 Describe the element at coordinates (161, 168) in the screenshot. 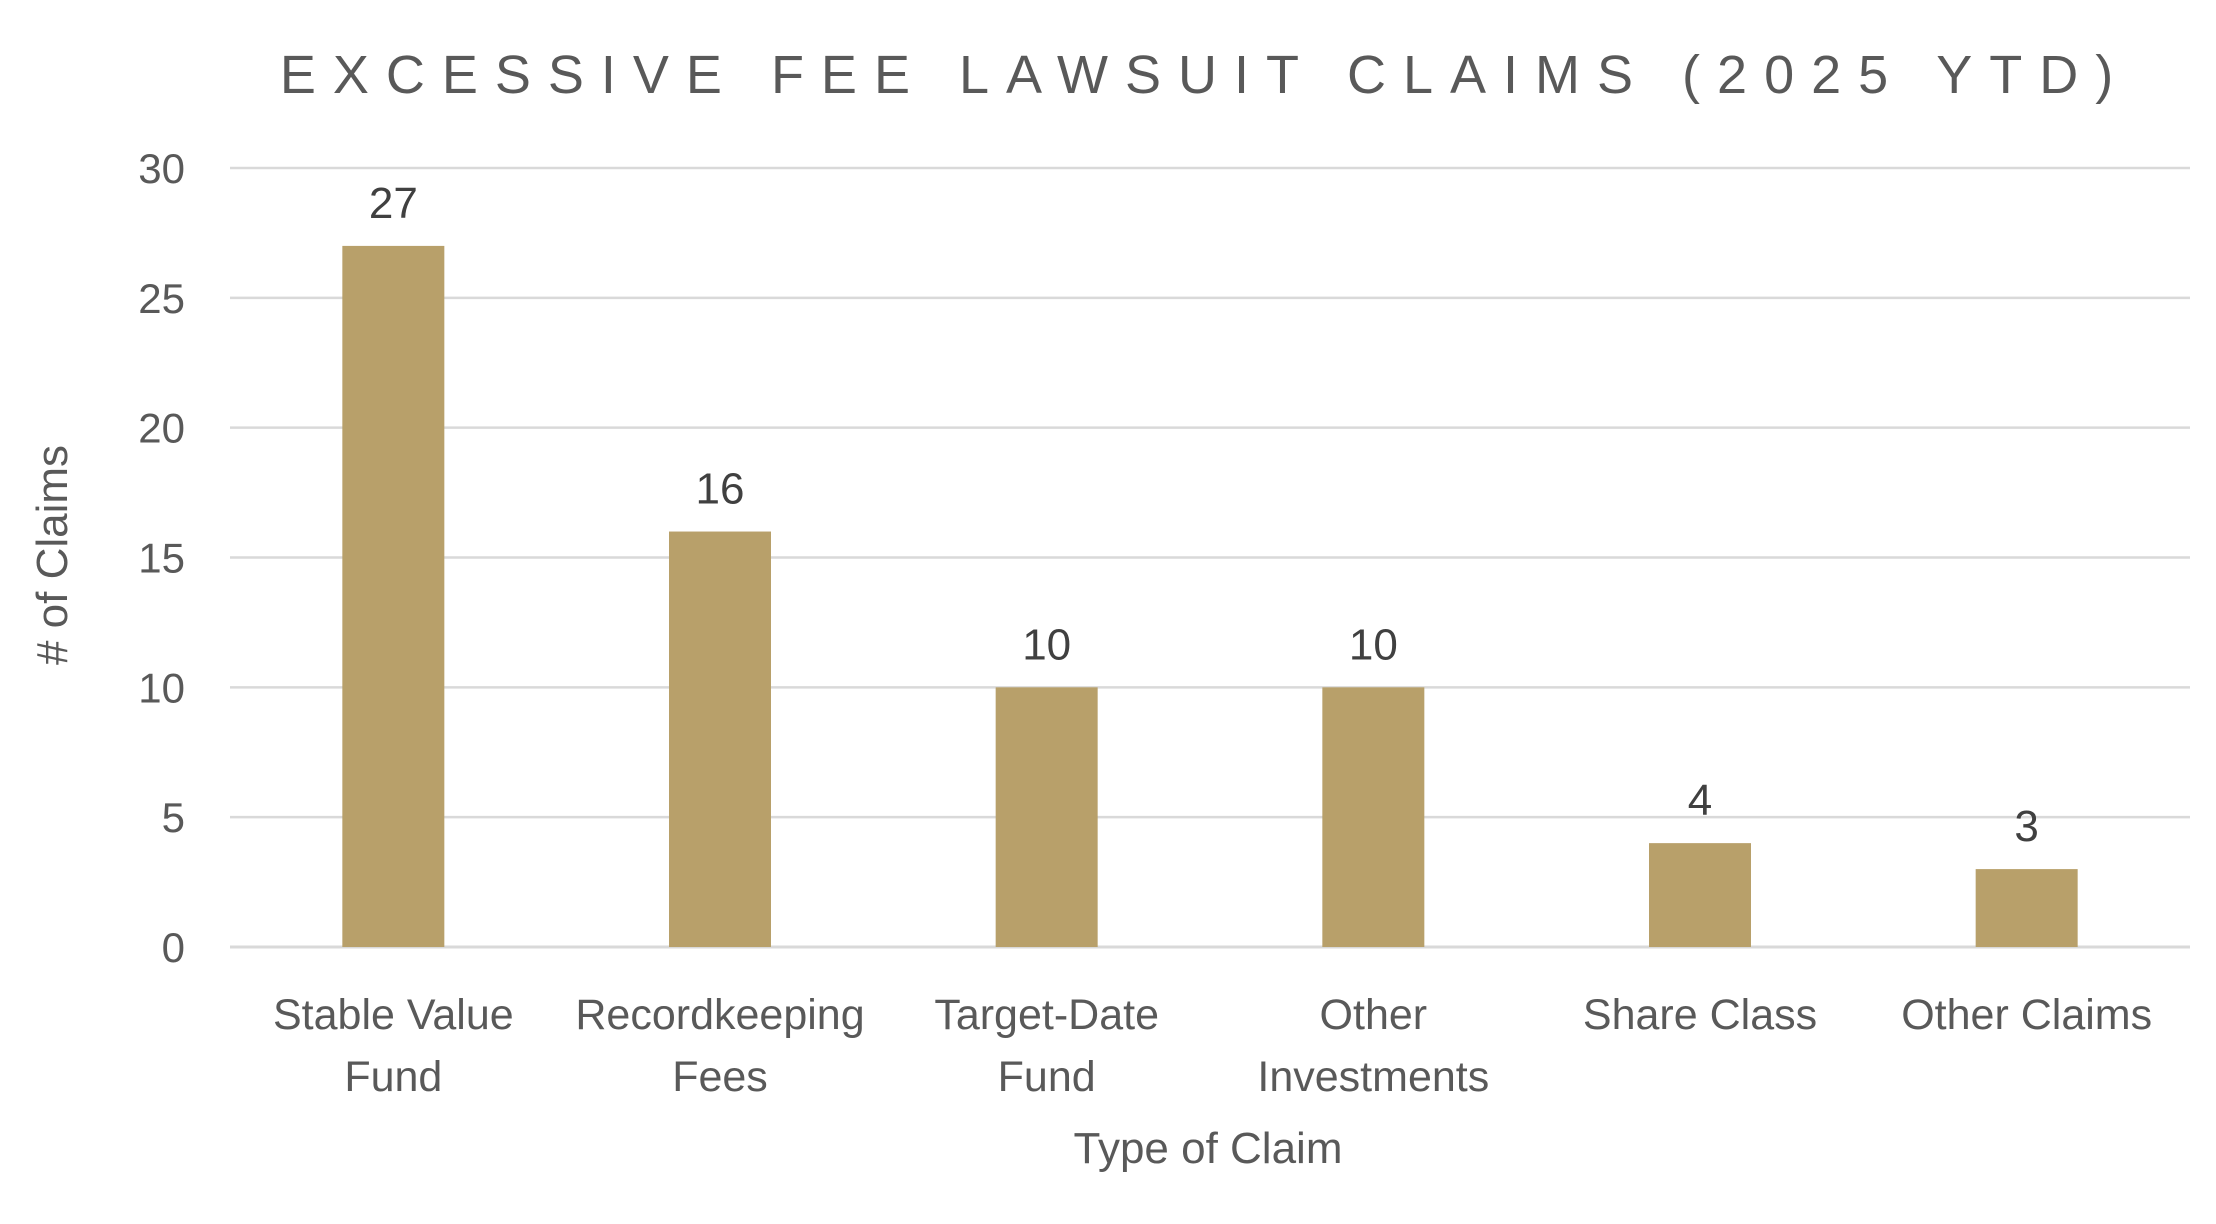

I see `y-tick-label: 30` at that location.